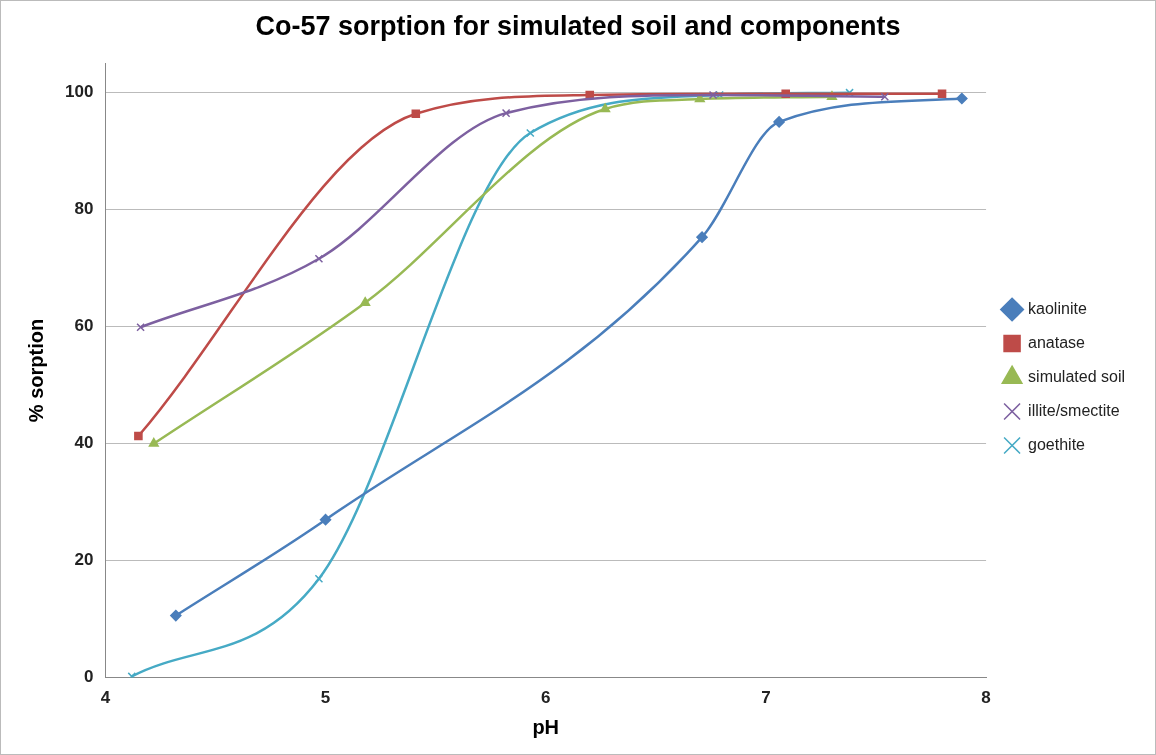 This screenshot has width=1156, height=755. What do you see at coordinates (1057, 444) in the screenshot?
I see `legend-label: goethite` at bounding box center [1057, 444].